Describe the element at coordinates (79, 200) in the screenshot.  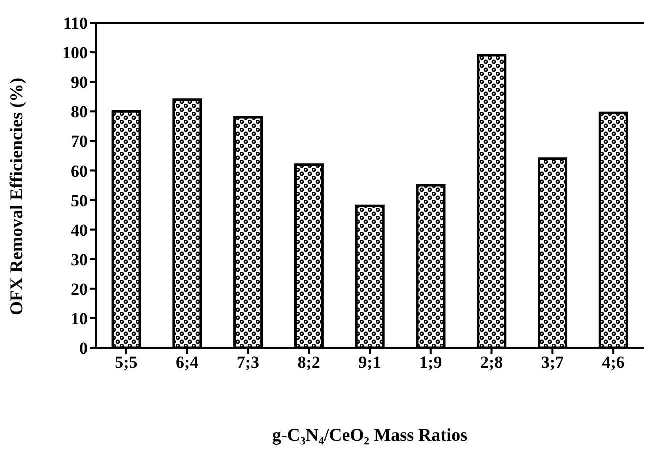
I see `y-tick-label: 50` at that location.